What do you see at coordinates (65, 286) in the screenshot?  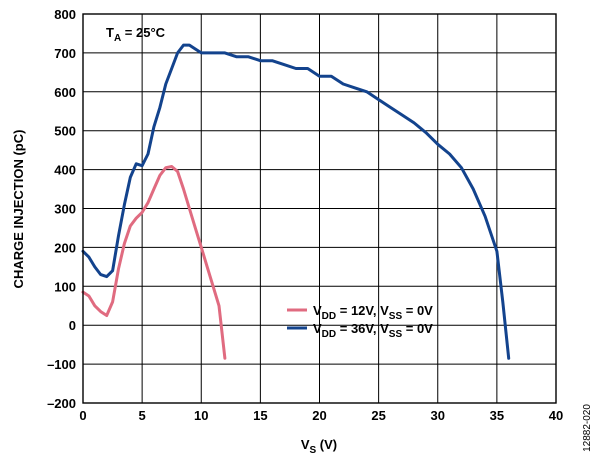 I see `y-tick-label: 100` at bounding box center [65, 286].